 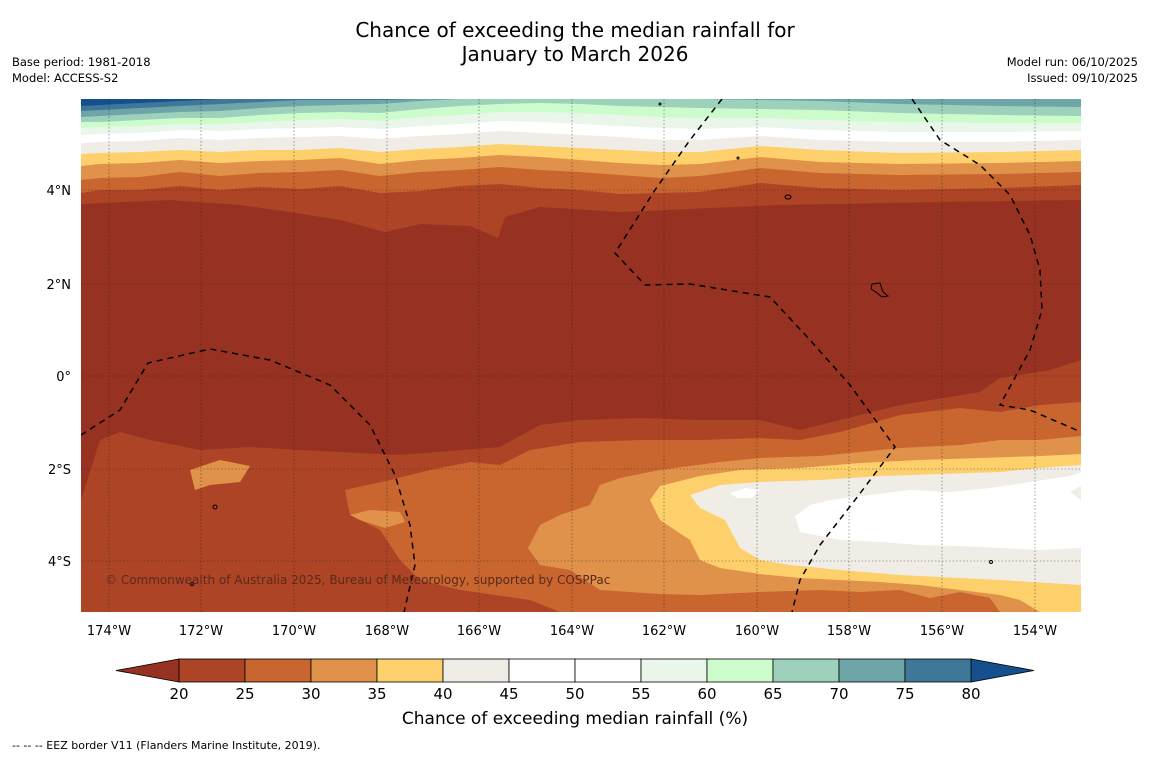 I want to click on meta-left: Base period: 1981-2018 Model: ACCESS-S2, so click(x=81, y=70).